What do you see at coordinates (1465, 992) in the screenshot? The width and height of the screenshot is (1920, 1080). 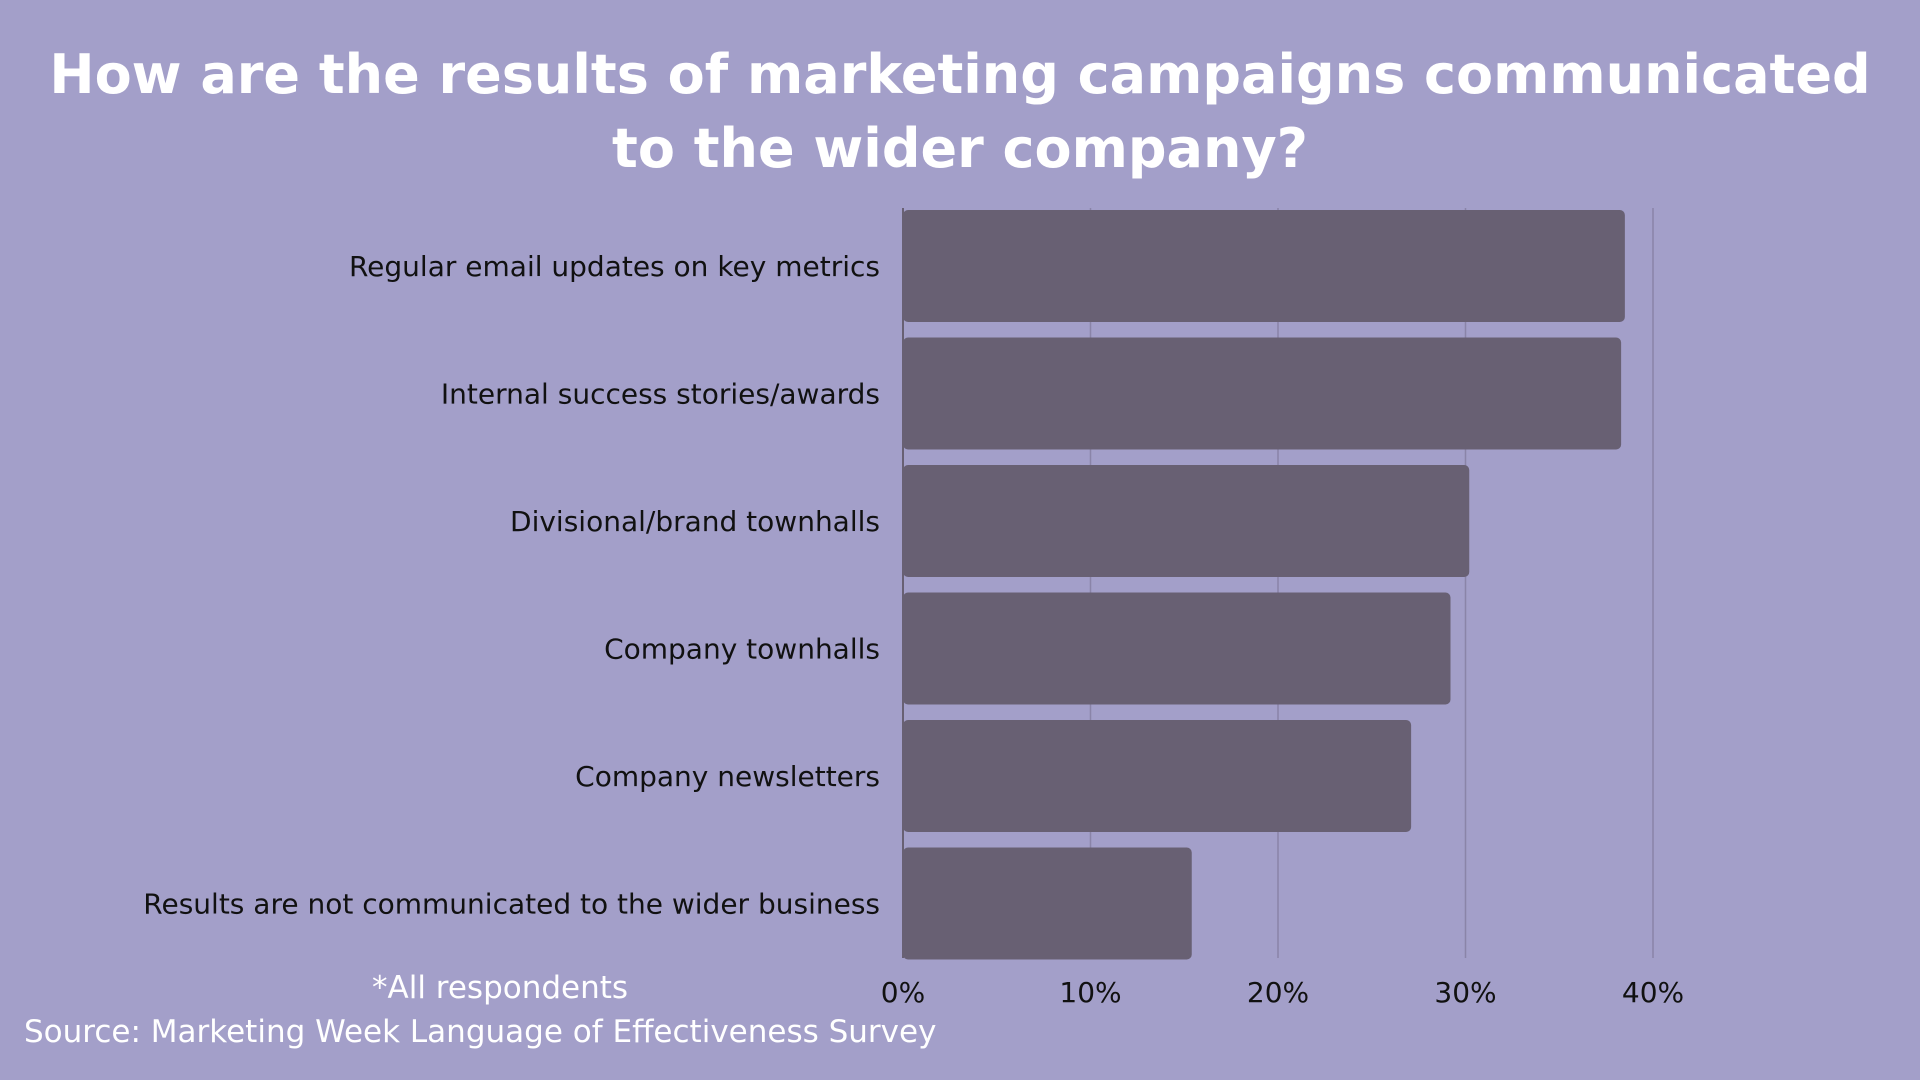 I see `x-tick-label: 30%` at bounding box center [1465, 992].